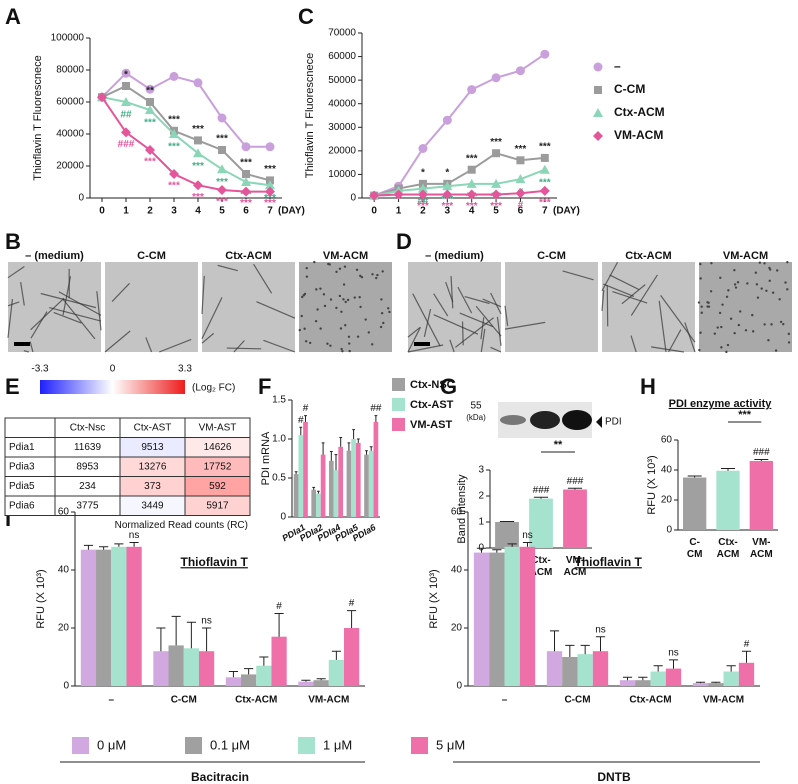 This screenshot has width=798, height=784. Describe the element at coordinates (80, 745) in the screenshot. I see `legend-swatch` at that location.